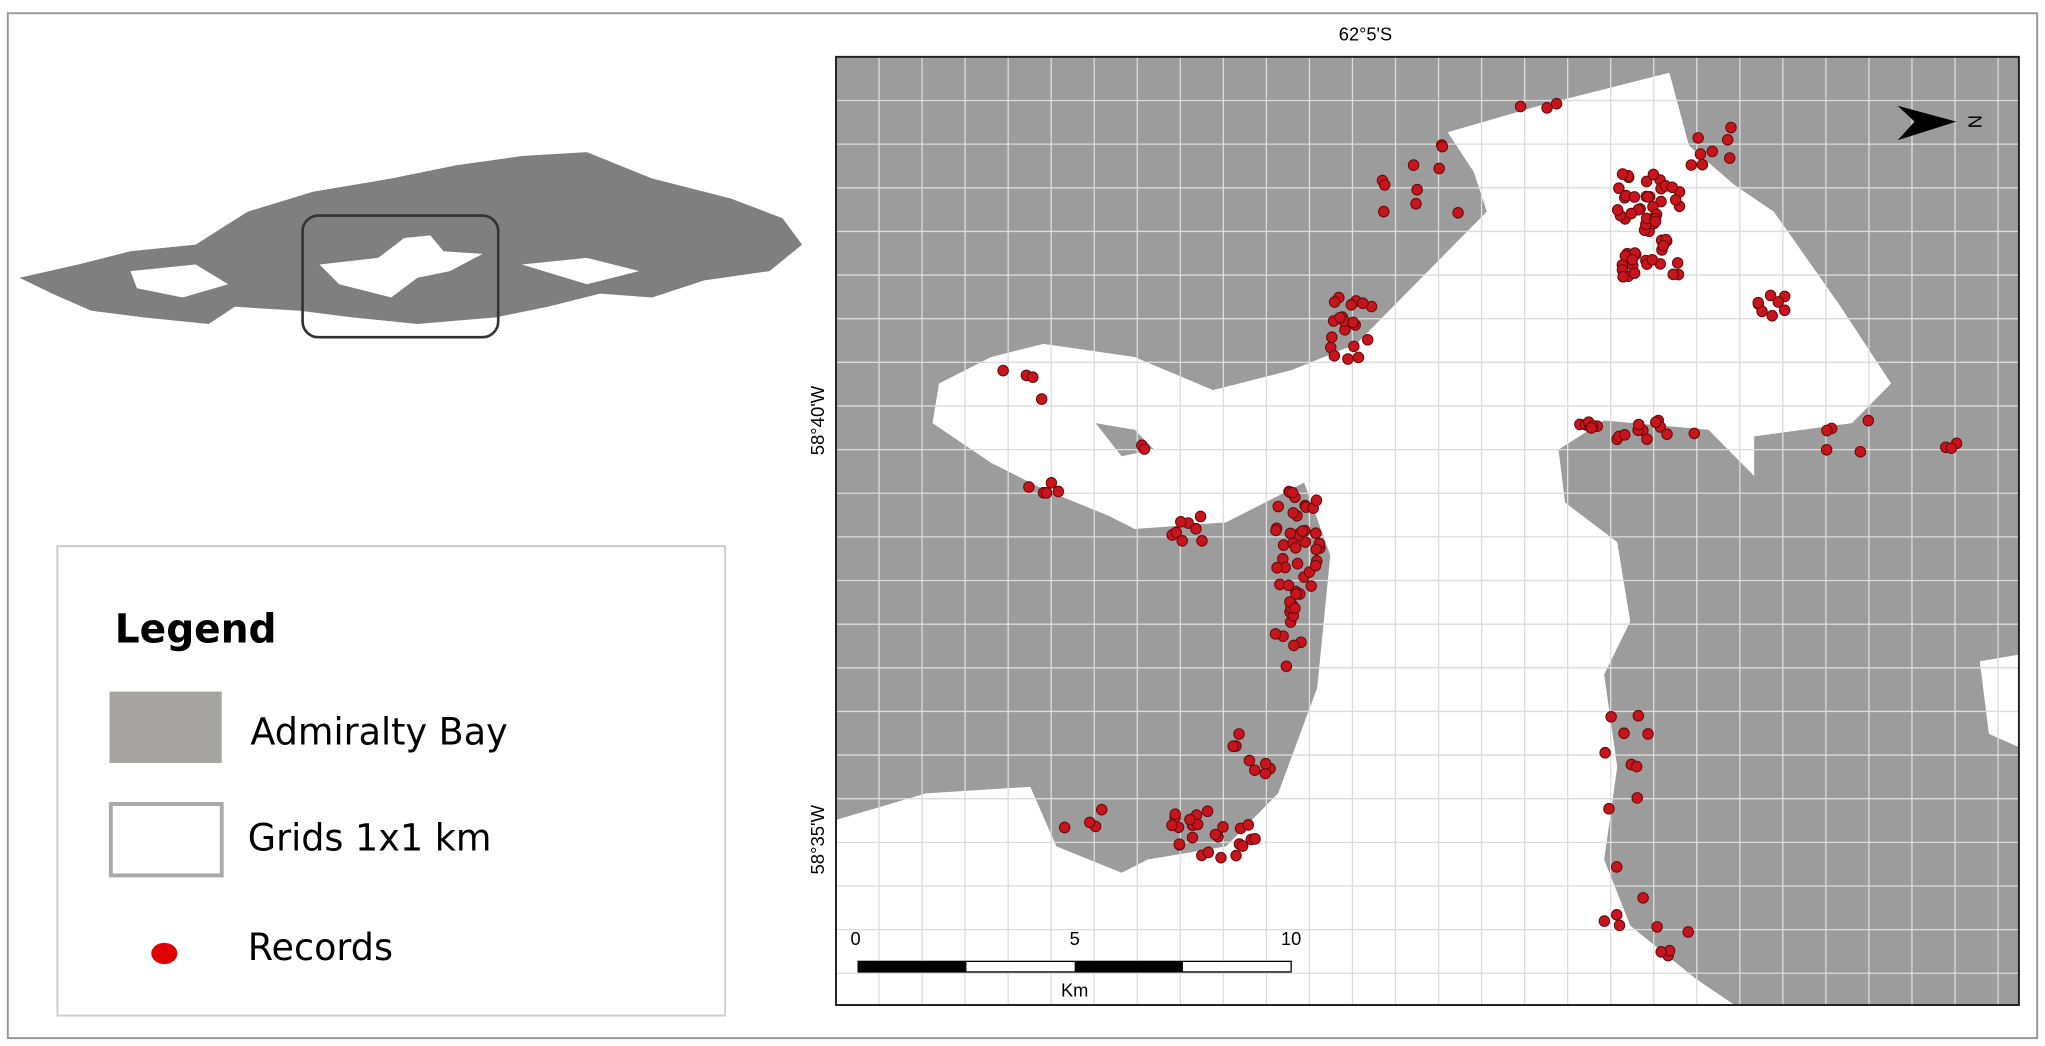 This screenshot has width=2045, height=1046. What do you see at coordinates (370, 837) in the screenshot?
I see `legend-label: Grids 1x1 km` at bounding box center [370, 837].